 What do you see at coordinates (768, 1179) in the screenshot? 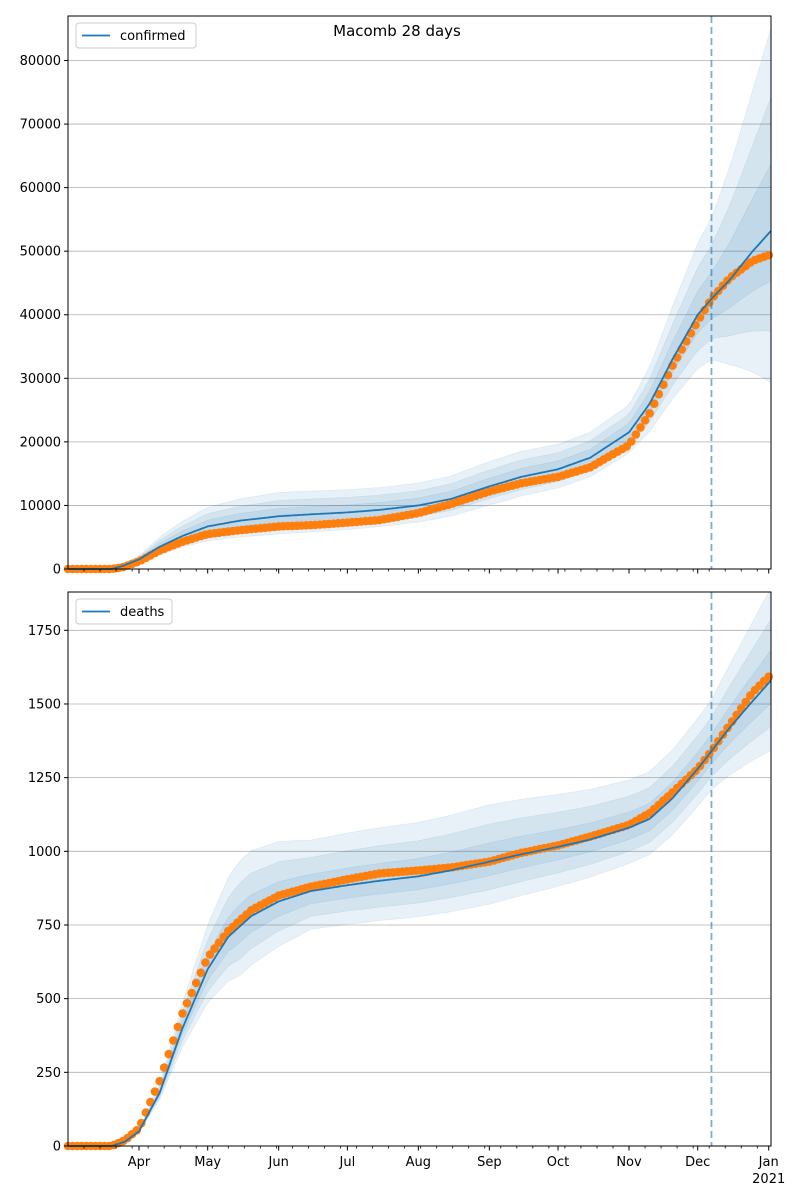
I see `x-year-label: 2021` at bounding box center [768, 1179].